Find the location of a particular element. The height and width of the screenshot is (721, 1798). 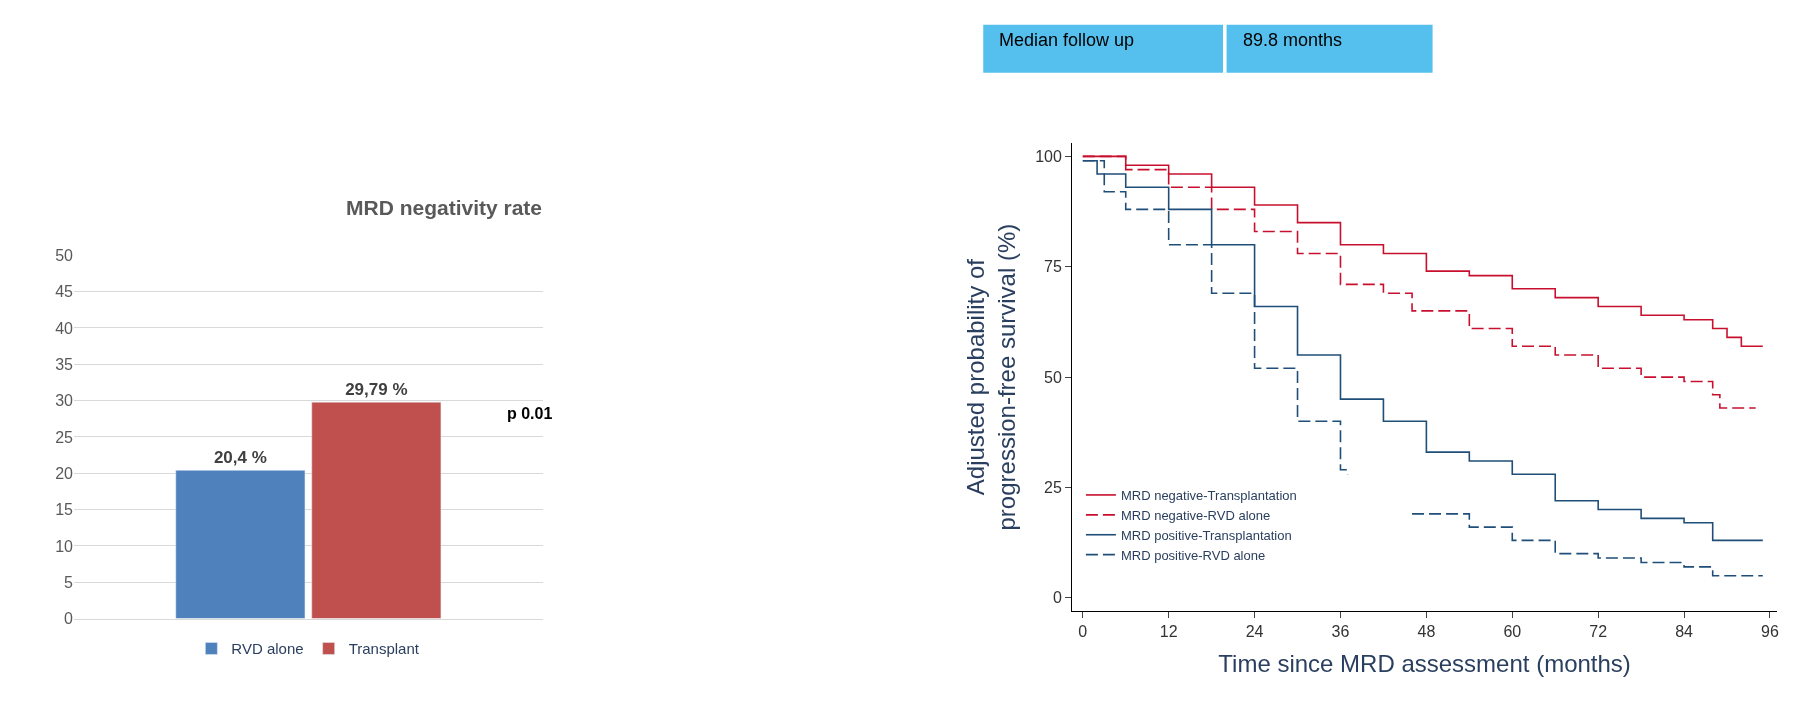

legend-label: MRD negative-RVD alone is located at coordinates (1195, 515).